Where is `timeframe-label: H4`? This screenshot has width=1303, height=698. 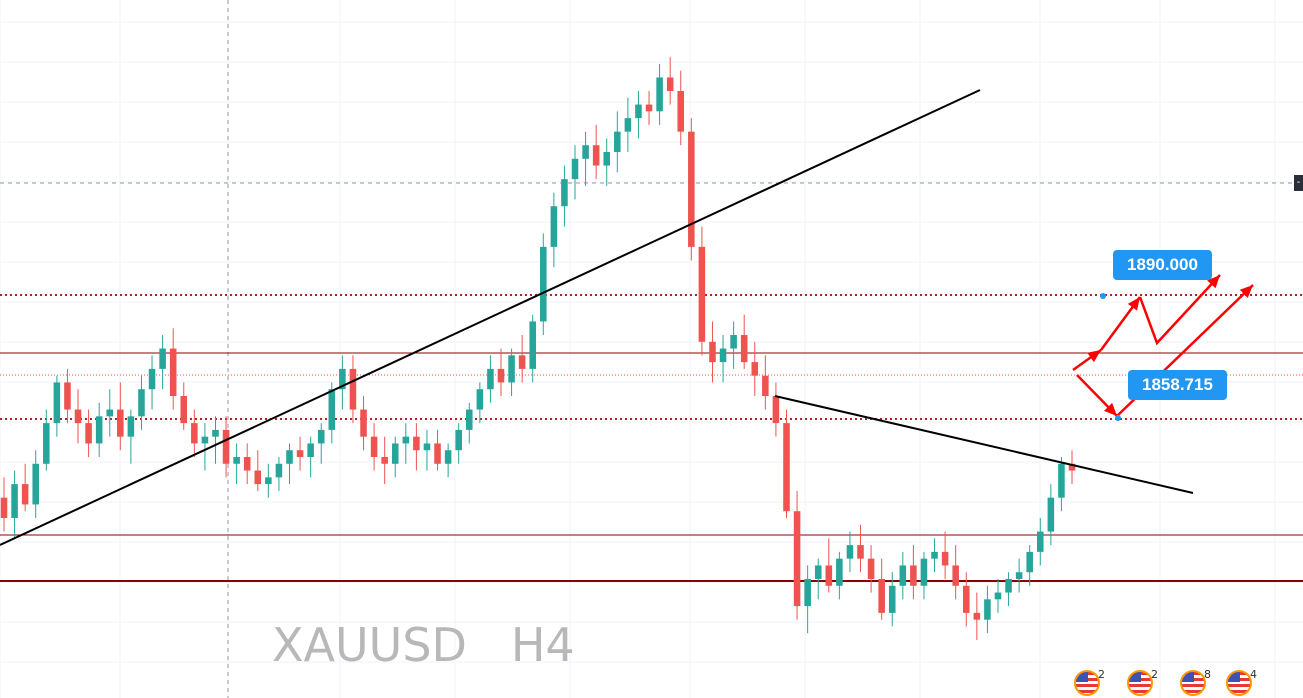
timeframe-label: H4 is located at coordinates (542, 645).